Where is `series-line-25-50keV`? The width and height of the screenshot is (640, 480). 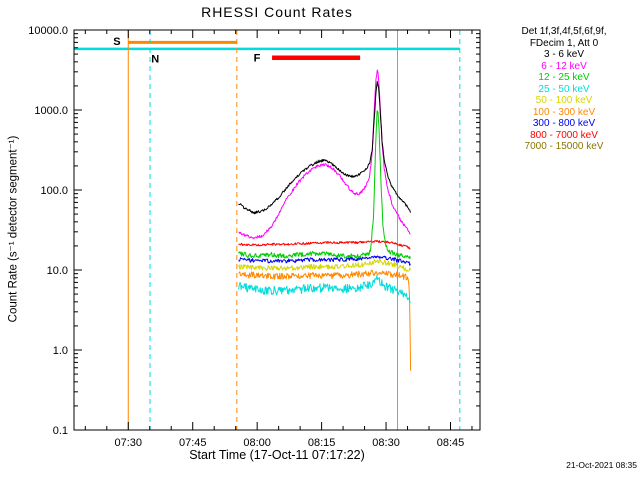 series-line-25-50keV is located at coordinates (324, 288).